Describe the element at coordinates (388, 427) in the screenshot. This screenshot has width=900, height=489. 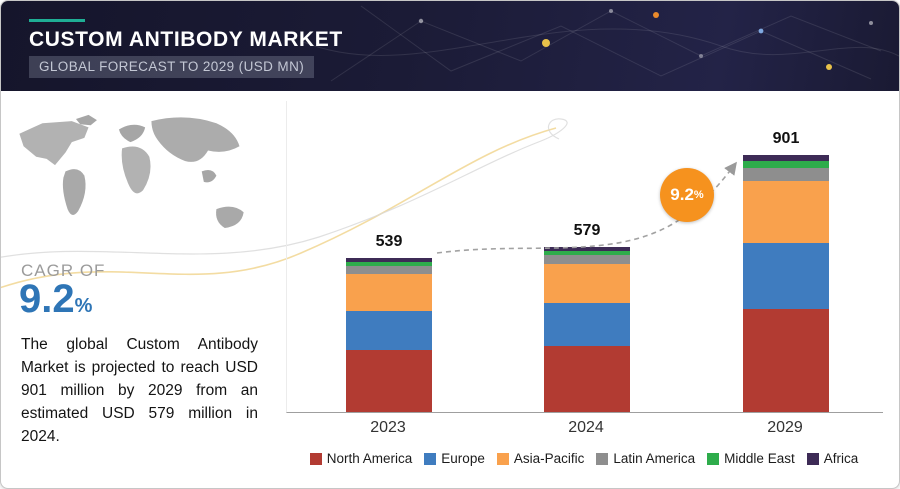
I see `x-axis-label: 2023` at that location.